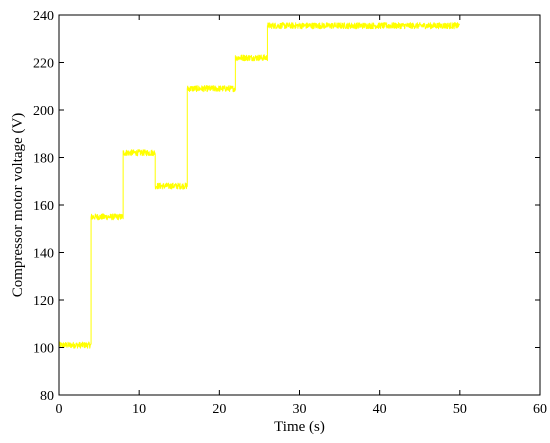 The height and width of the screenshot is (443, 550). Describe the element at coordinates (47, 396) in the screenshot. I see `y-tick-label: 80` at that location.